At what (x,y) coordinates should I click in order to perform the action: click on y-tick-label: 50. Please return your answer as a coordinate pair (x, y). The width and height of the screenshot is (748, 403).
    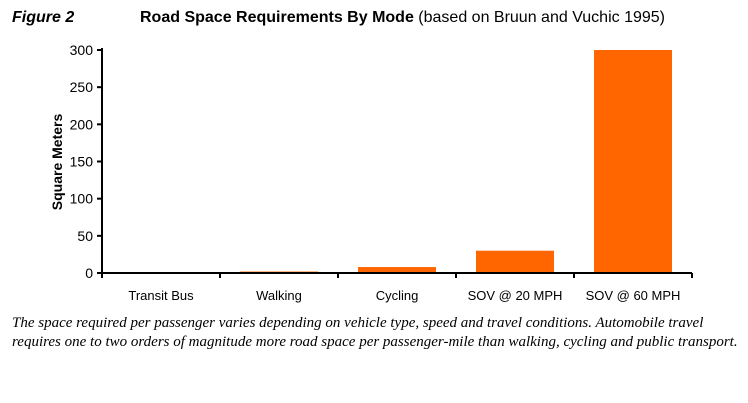
    Looking at the image, I should click on (85, 236).